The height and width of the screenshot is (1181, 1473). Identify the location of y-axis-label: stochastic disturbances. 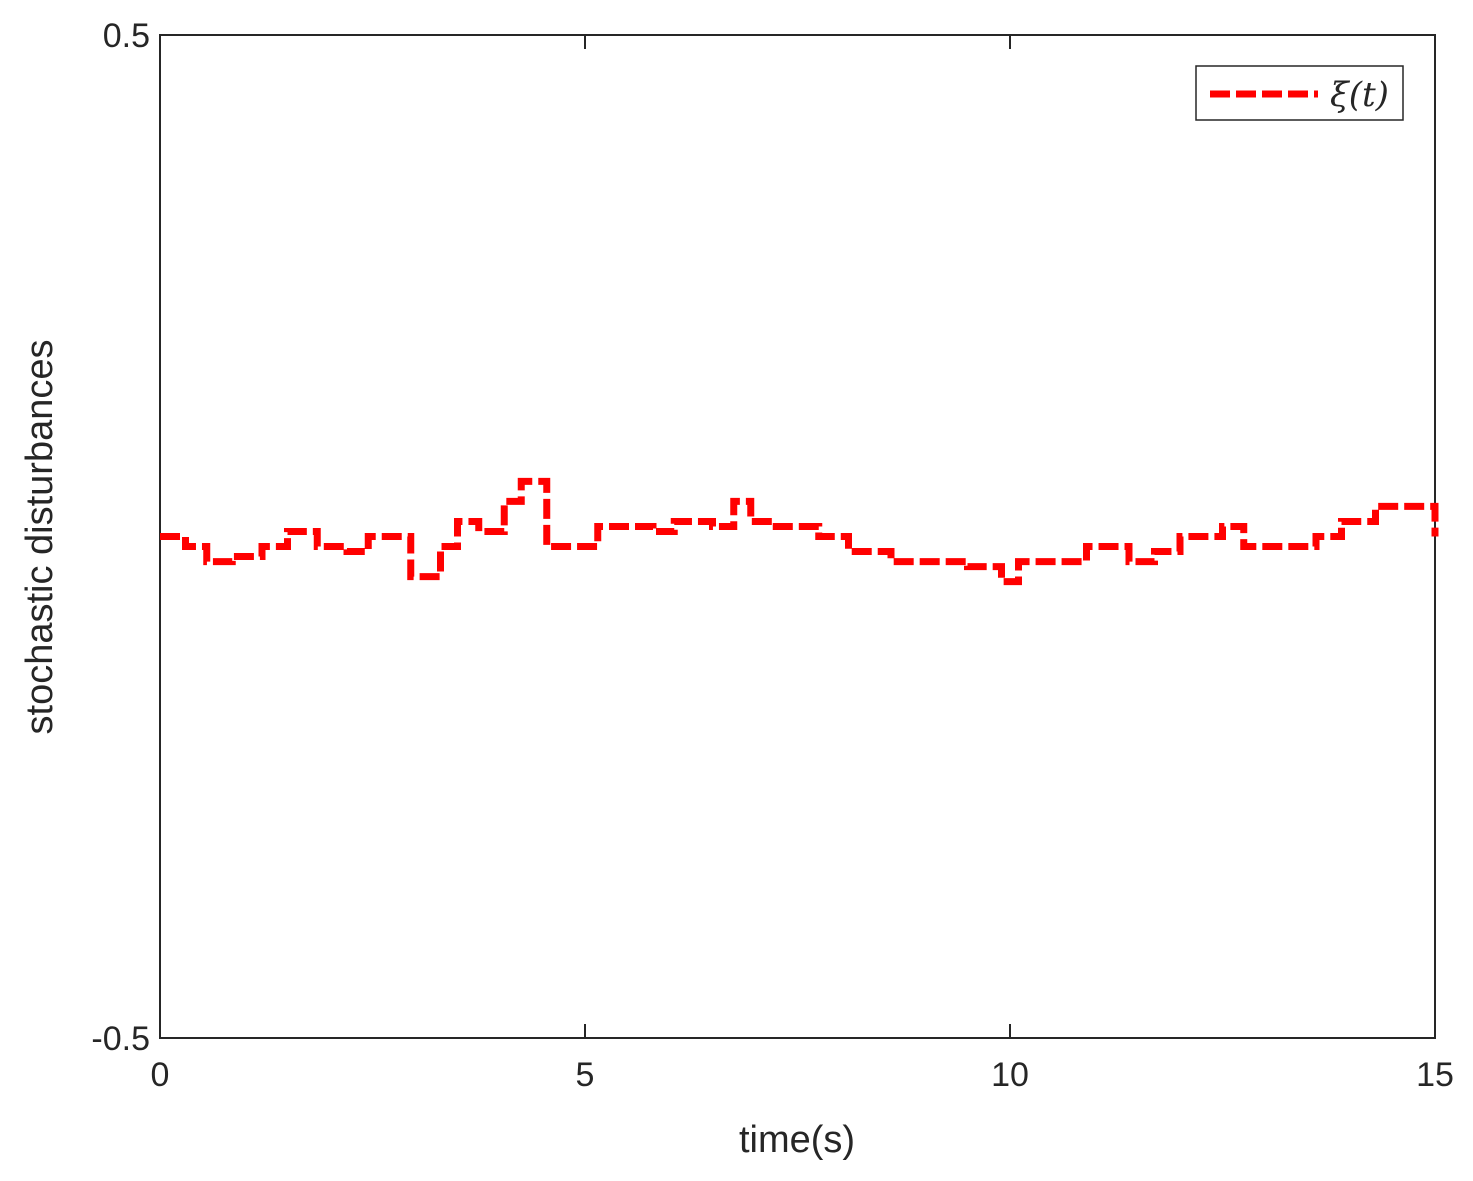
(40, 537).